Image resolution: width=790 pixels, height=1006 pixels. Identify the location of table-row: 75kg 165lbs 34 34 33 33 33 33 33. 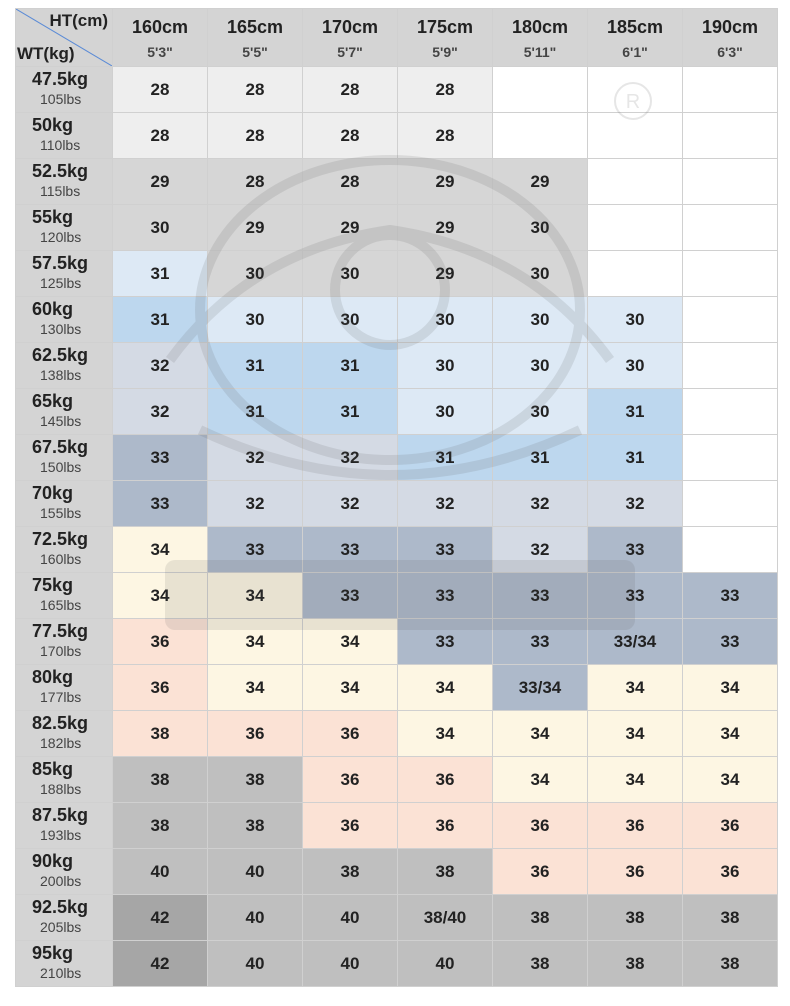
(396, 595).